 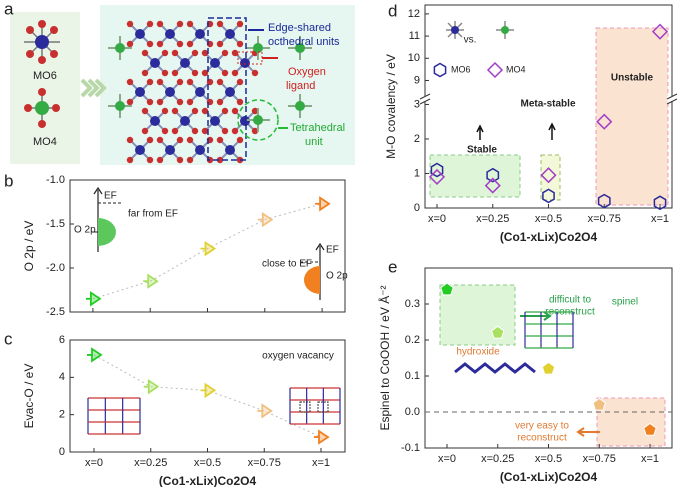 What do you see at coordinates (392, 10) in the screenshot?
I see `panel-letter: d` at bounding box center [392, 10].